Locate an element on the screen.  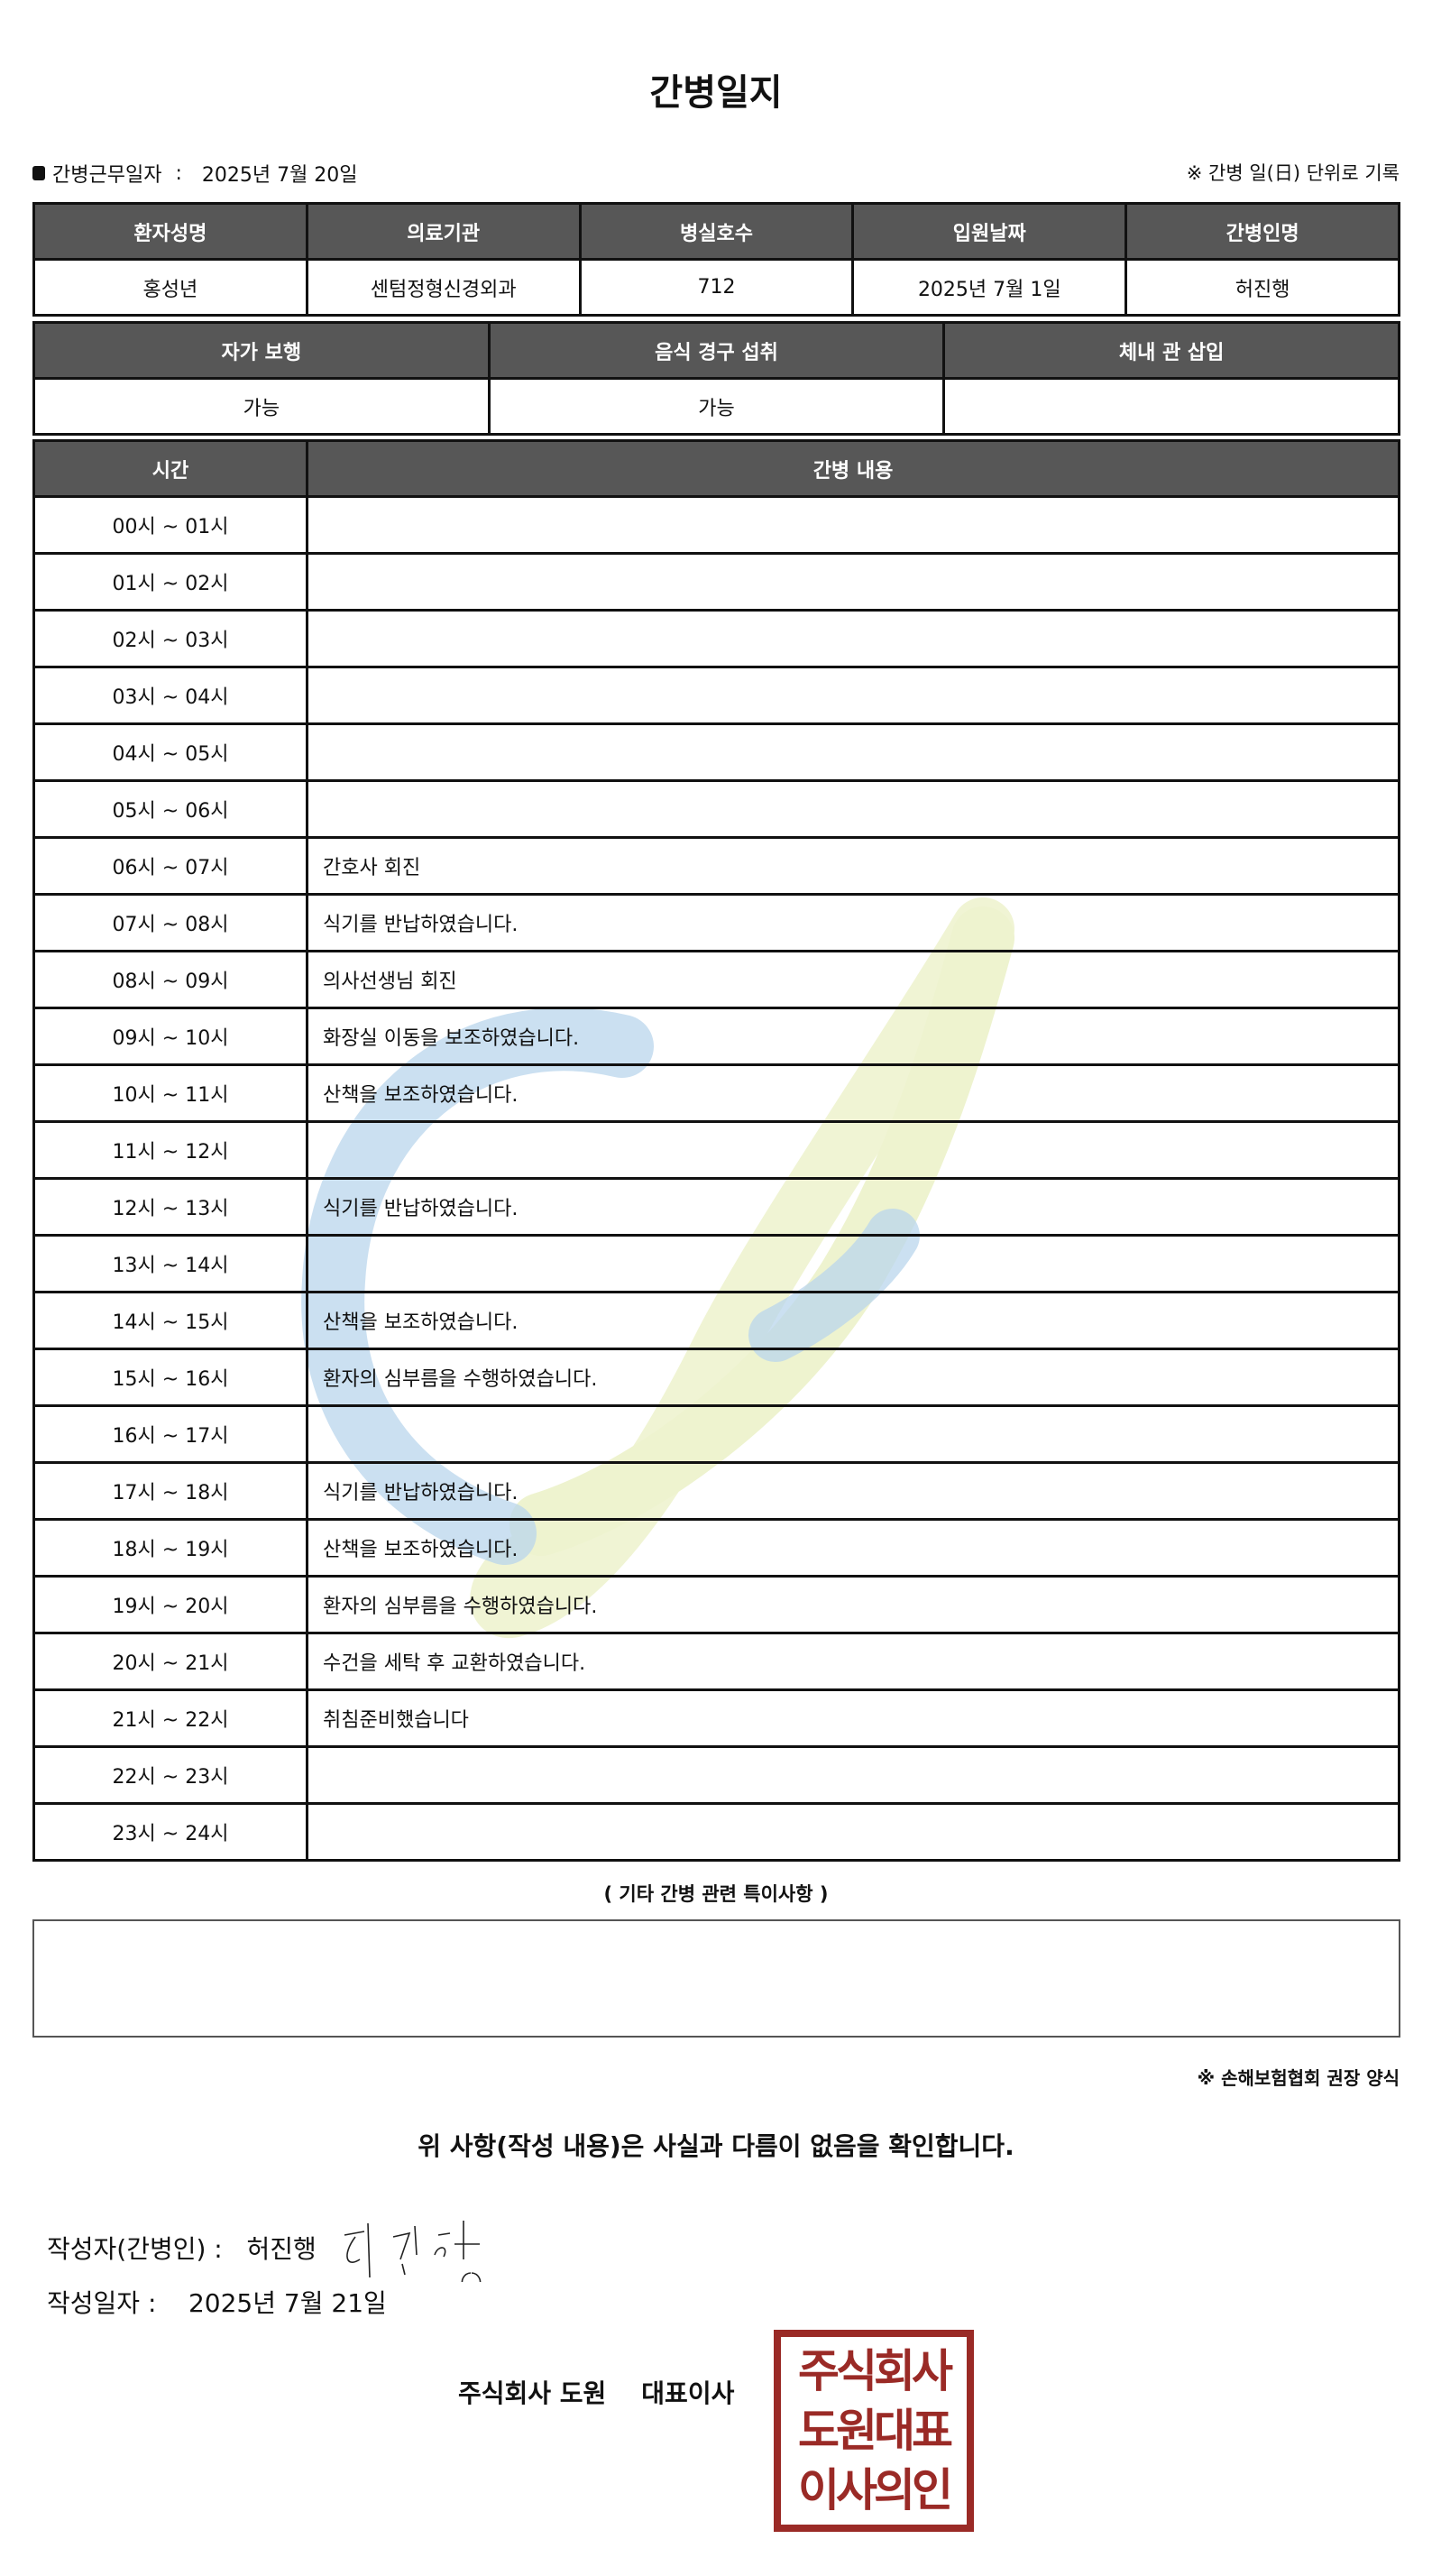
time-cell: 17시 ~ 18시 is located at coordinates (170, 1491).